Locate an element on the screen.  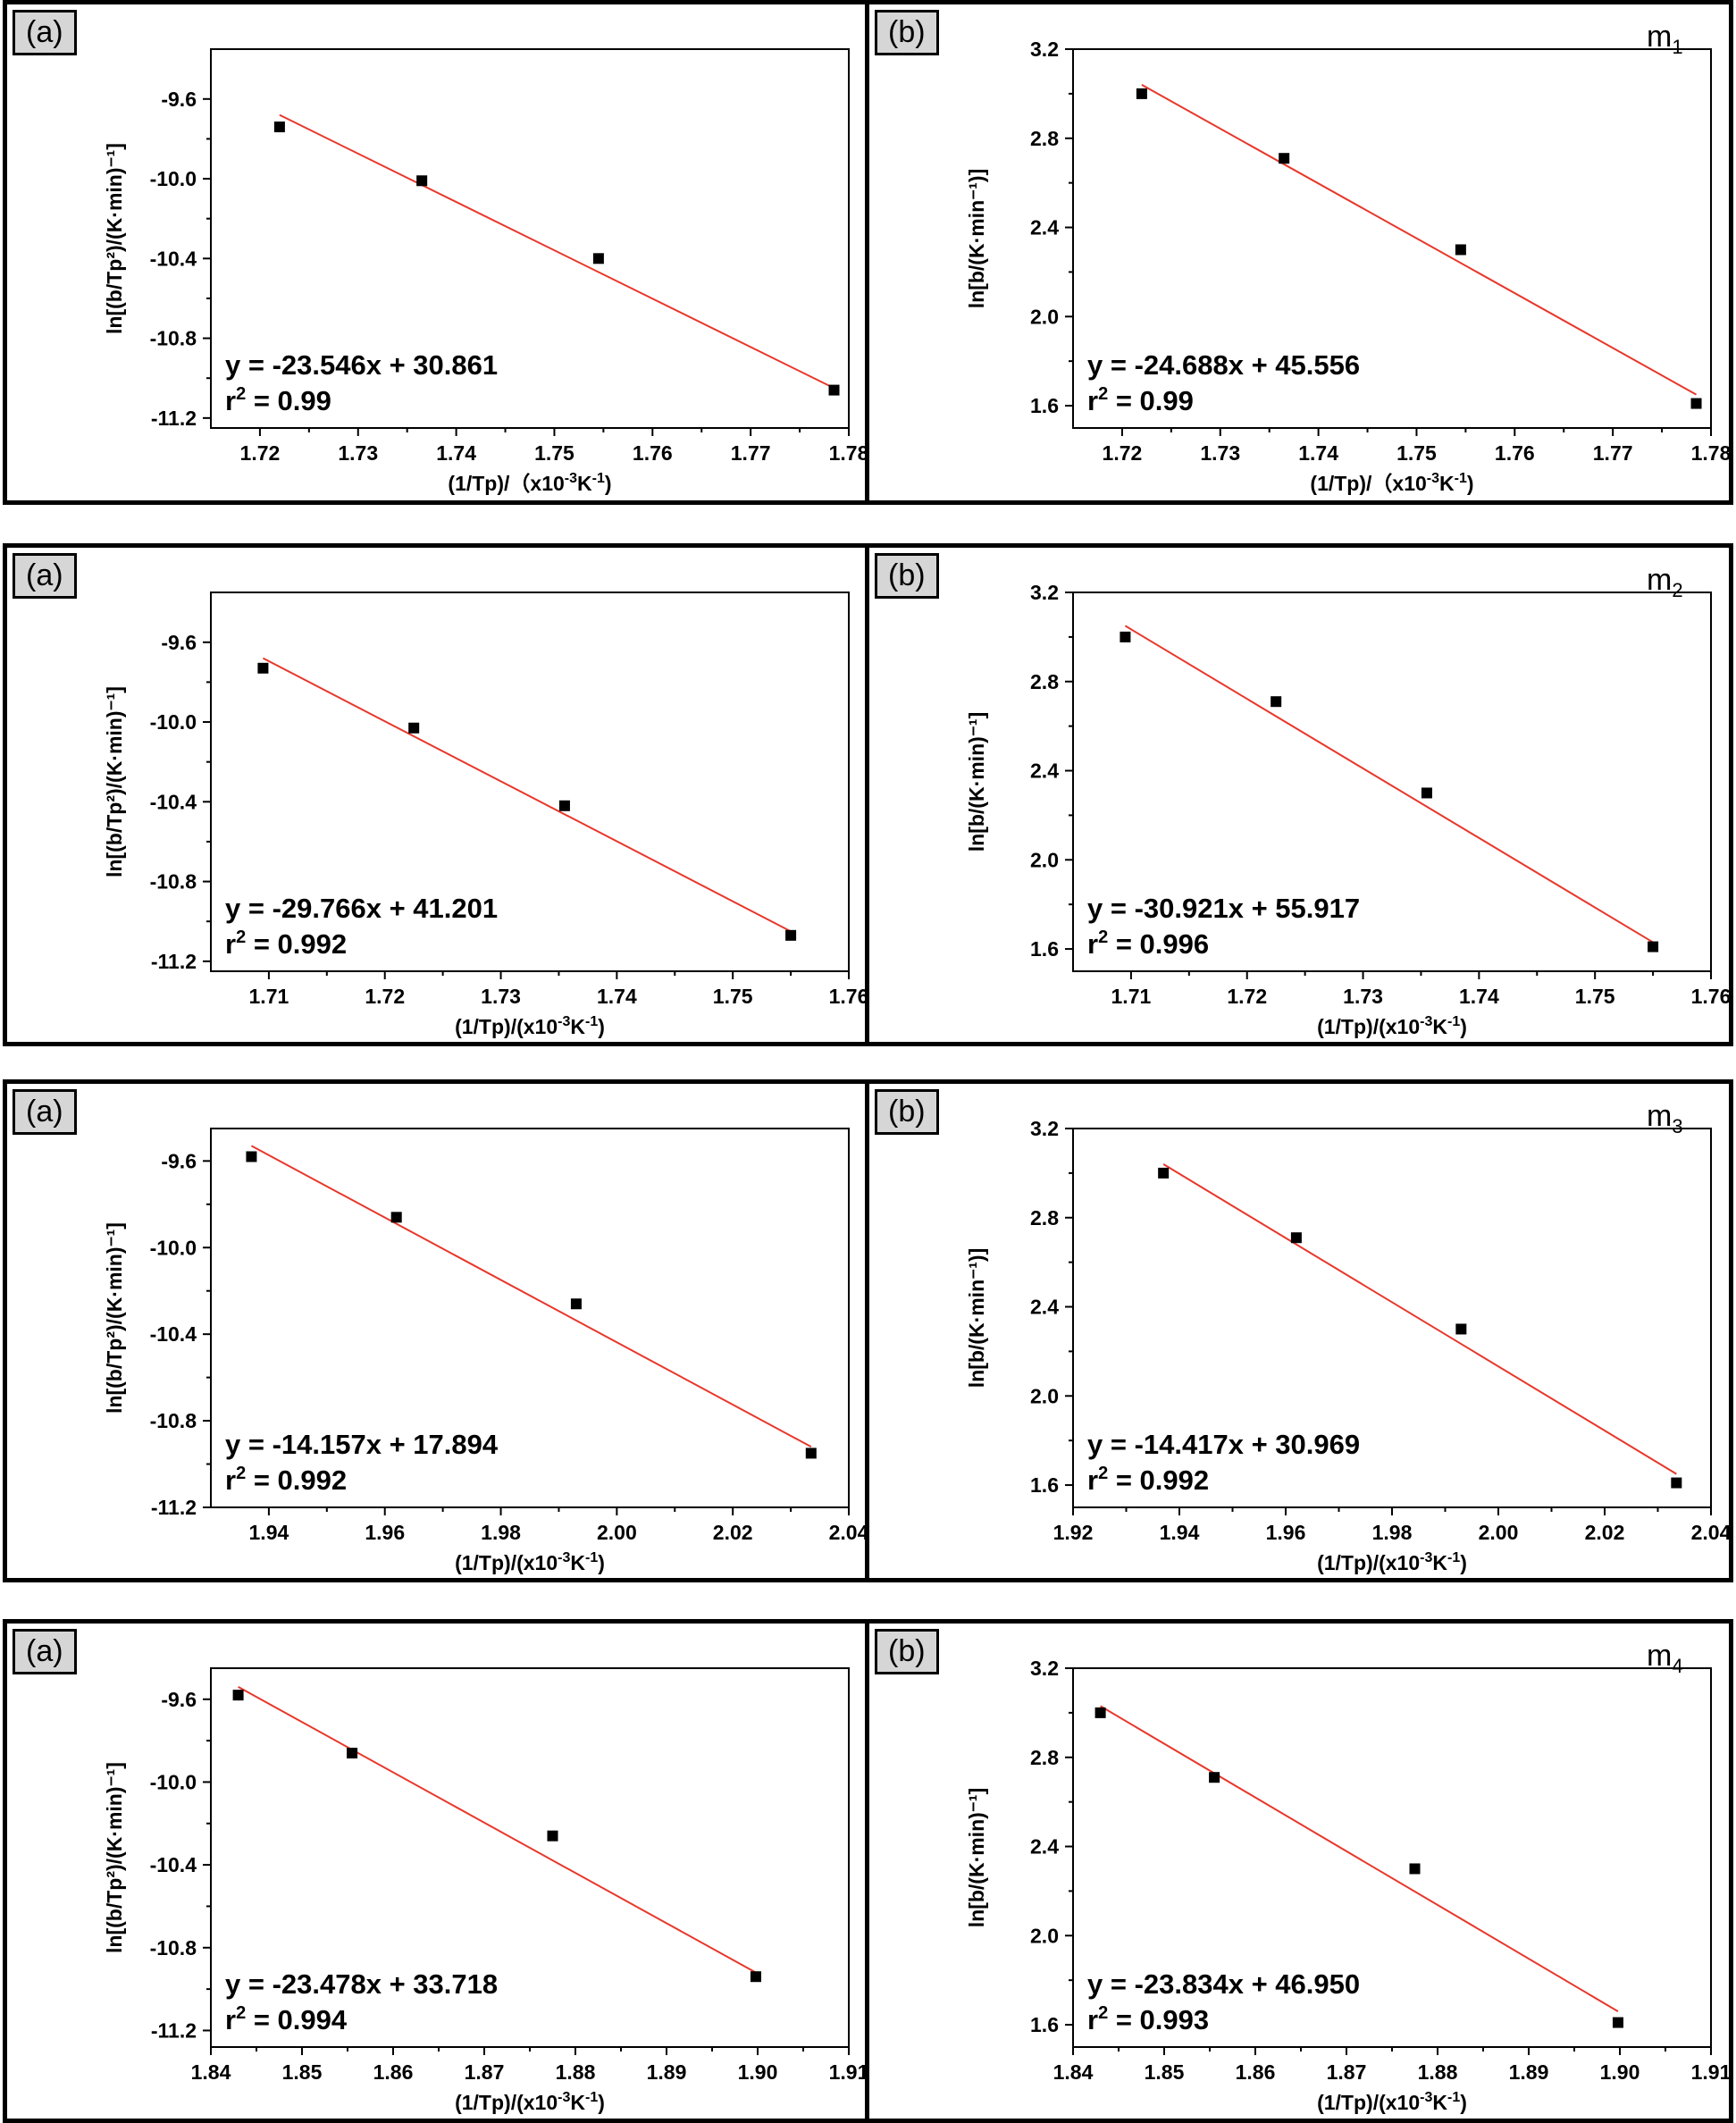
x-axis-title-part: -1 is located at coordinates (591, 1021).